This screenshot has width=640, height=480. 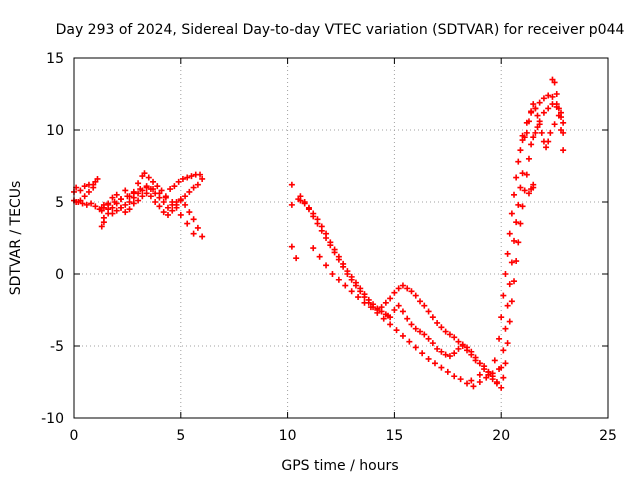 I want to click on y-tick-label: 0, so click(x=59, y=275).